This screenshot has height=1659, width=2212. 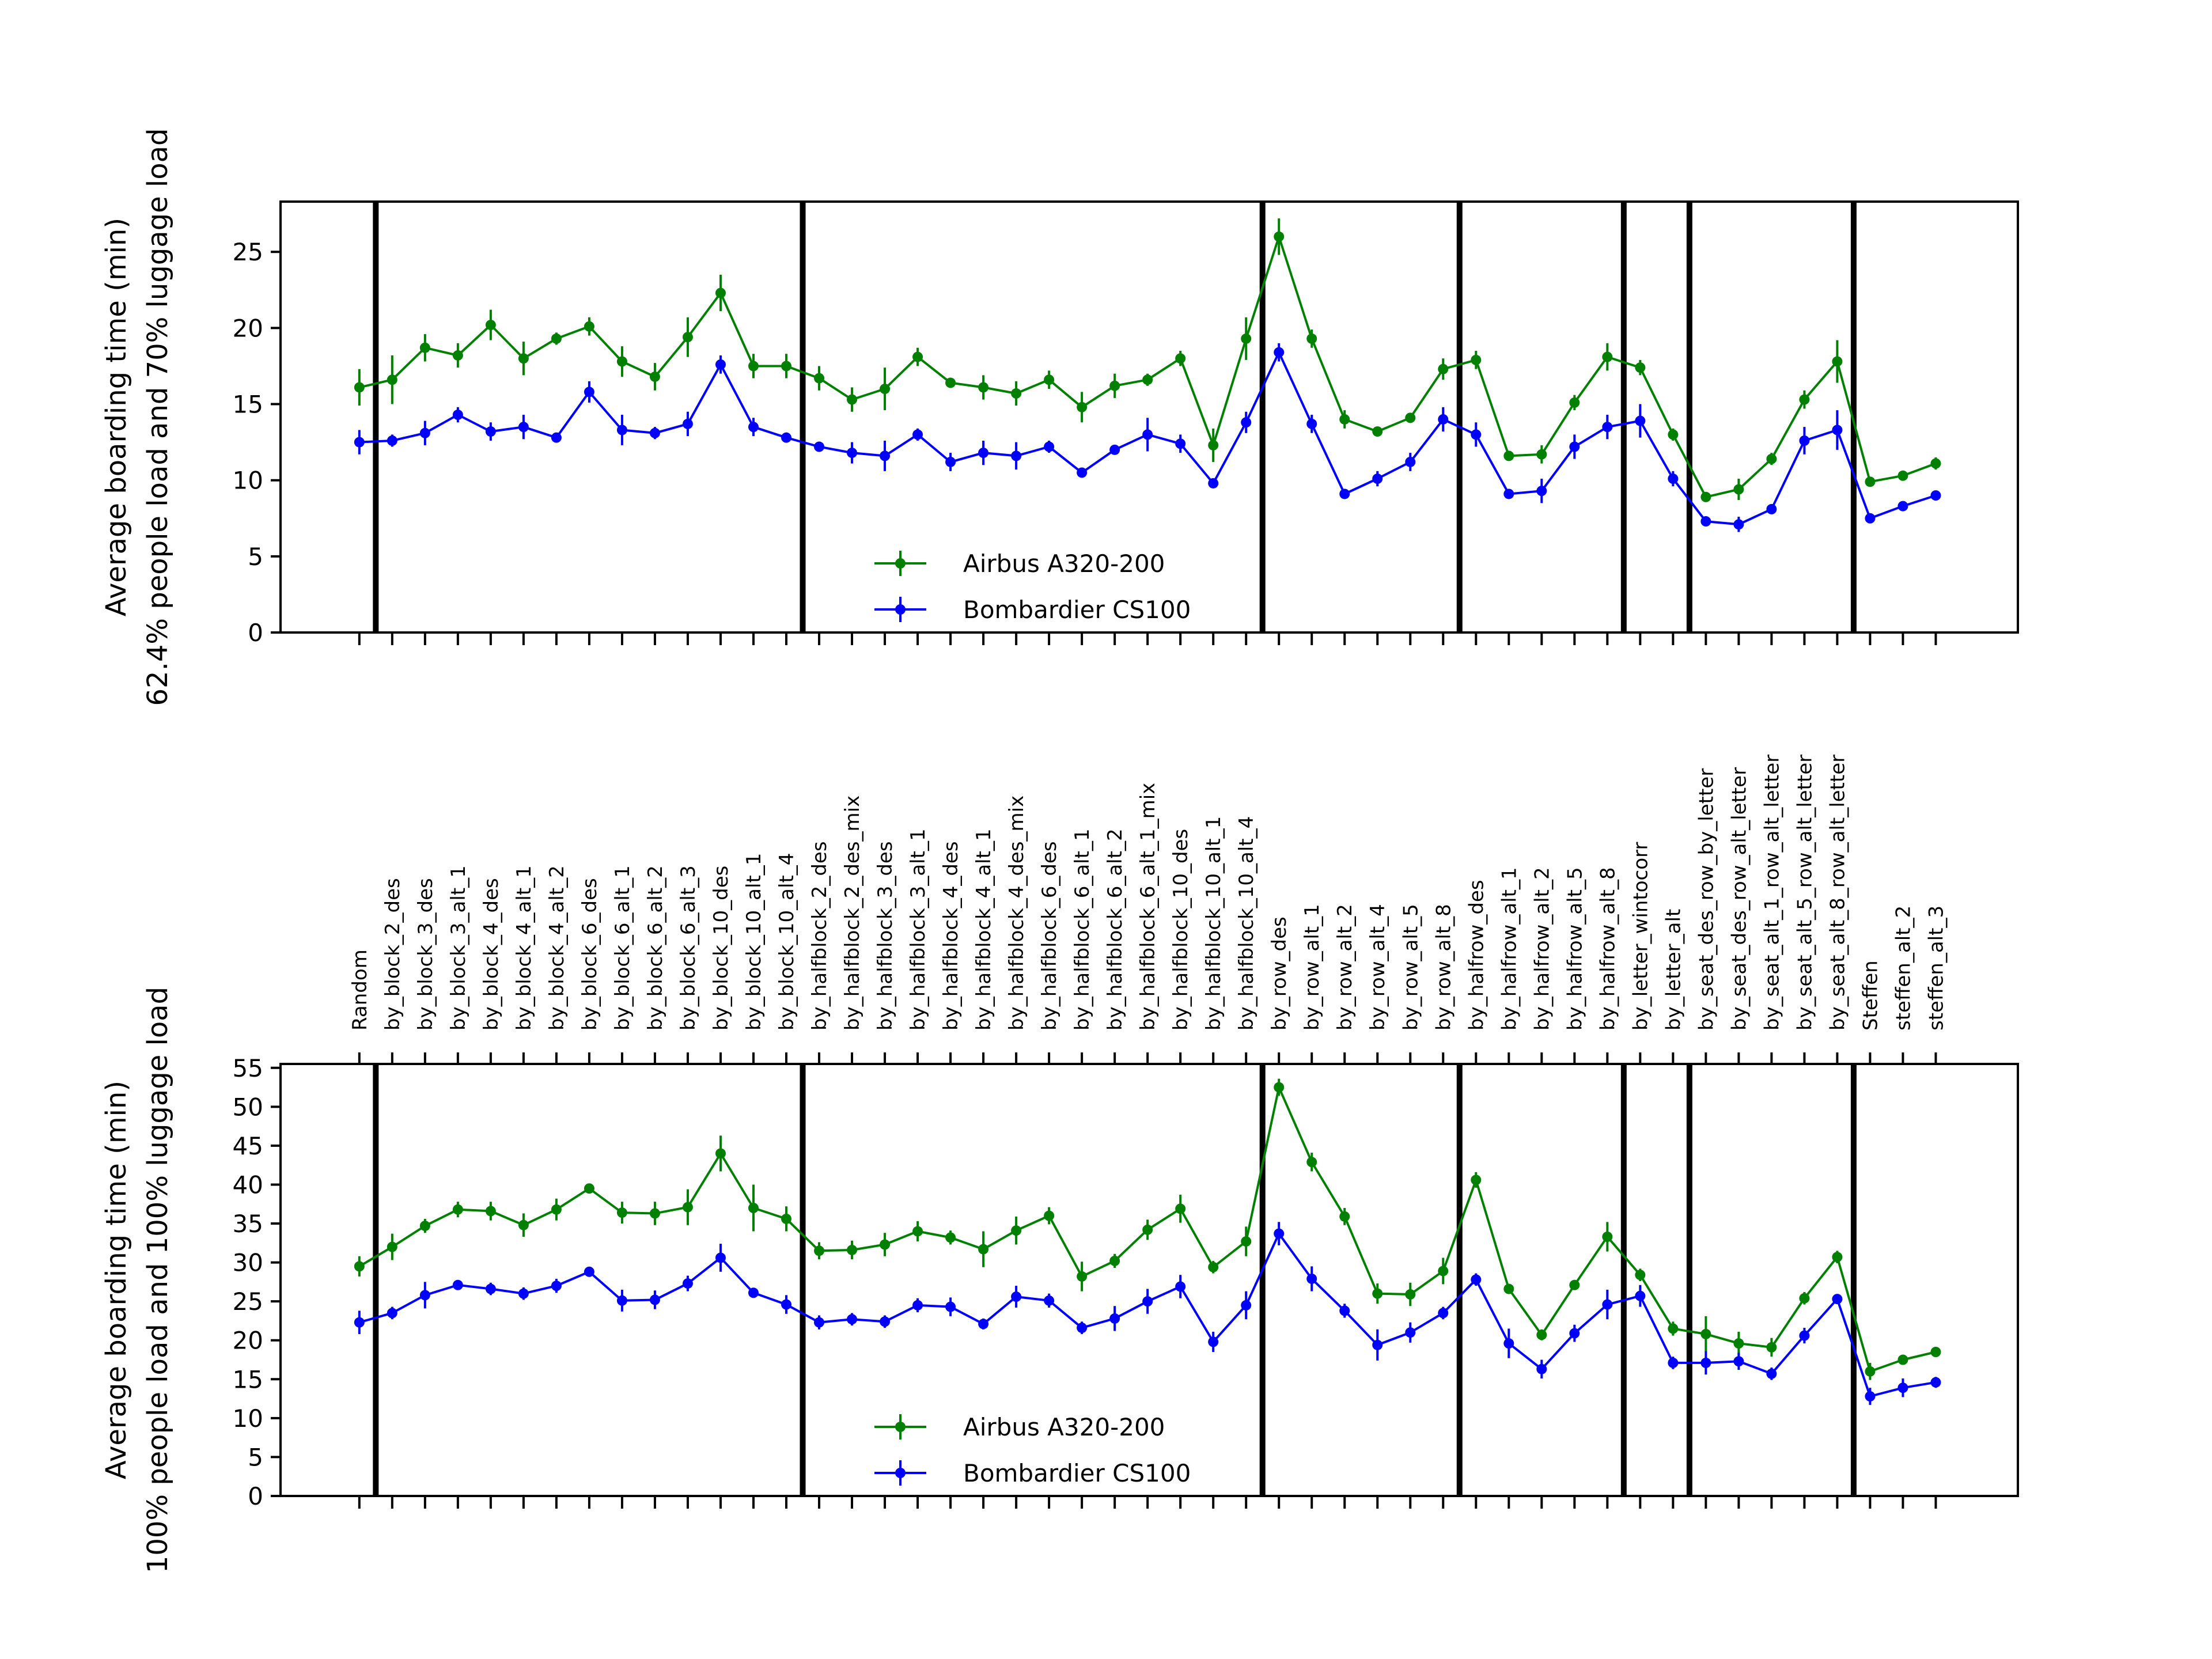 I want to click on category-label: by_halfblock_10_alt_4, so click(x=1247, y=923).